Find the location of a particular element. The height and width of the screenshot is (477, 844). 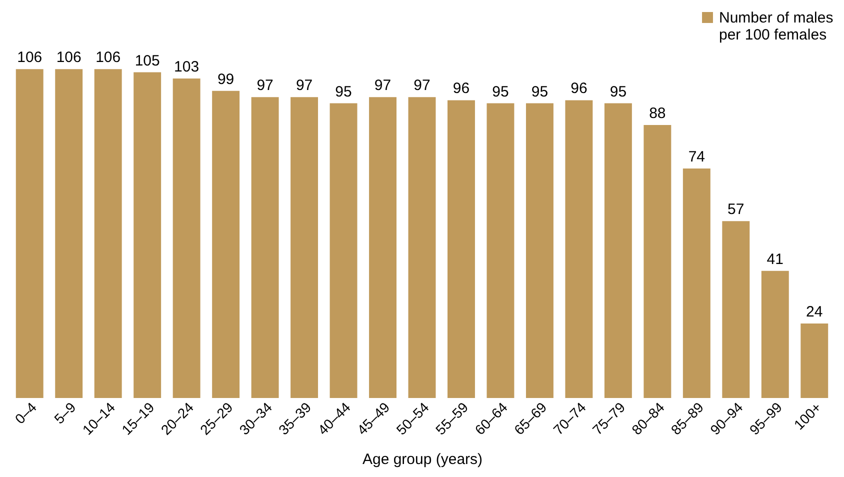

x-axis-title: Age group (years) is located at coordinates (422, 459).